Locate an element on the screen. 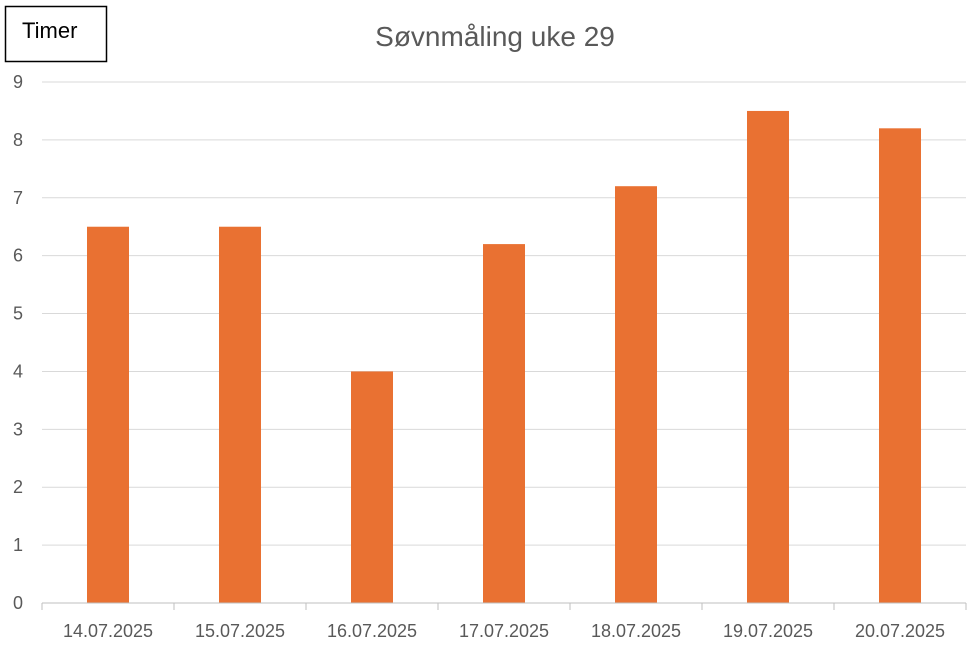 This screenshot has height=660, width=973. x-tick-label: 18.07.2025 is located at coordinates (636, 631).